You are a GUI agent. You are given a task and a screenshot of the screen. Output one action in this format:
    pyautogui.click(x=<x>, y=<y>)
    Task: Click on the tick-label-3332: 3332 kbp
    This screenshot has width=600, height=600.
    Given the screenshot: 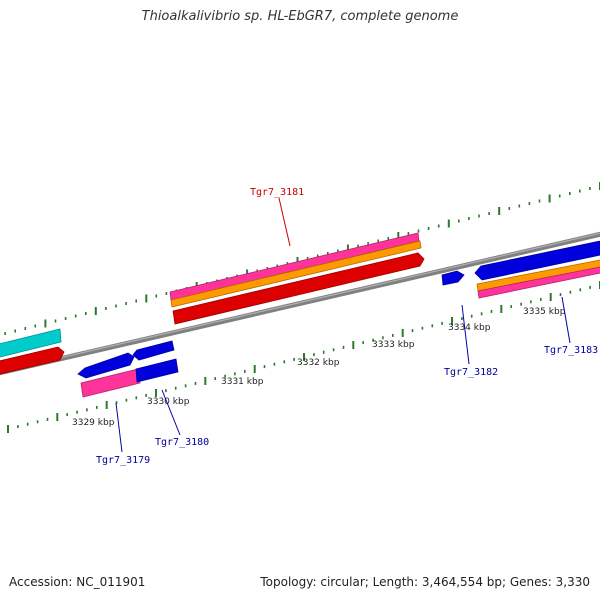 What is the action you would take?
    pyautogui.click(x=318, y=363)
    